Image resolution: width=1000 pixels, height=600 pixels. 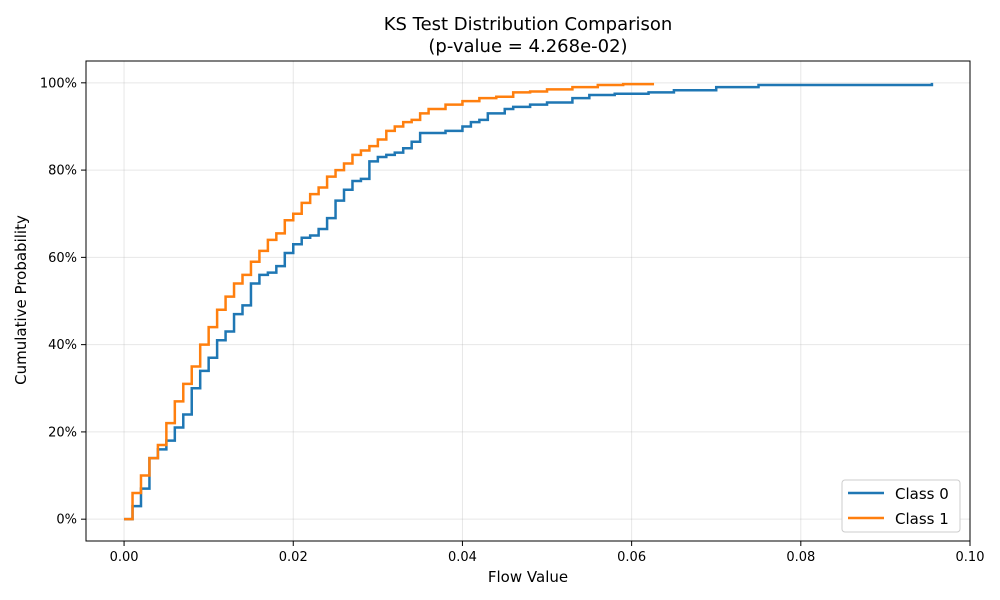 What do you see at coordinates (62, 345) in the screenshot?
I see `y-tick-label: 40%` at bounding box center [62, 345].